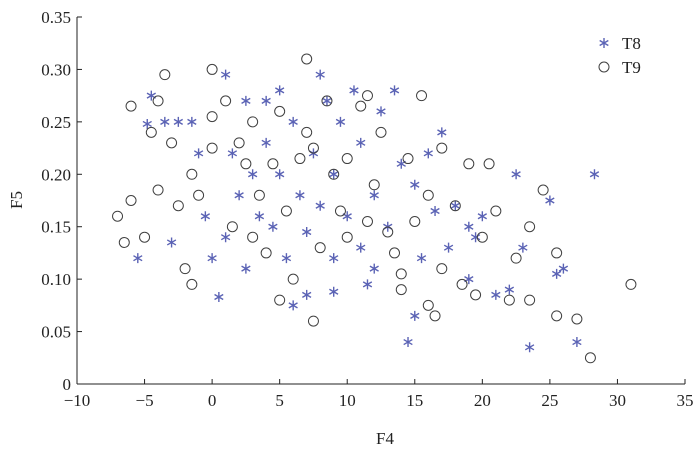  Describe the element at coordinates (16, 200) in the screenshot. I see `y-axis-label: F5` at that location.